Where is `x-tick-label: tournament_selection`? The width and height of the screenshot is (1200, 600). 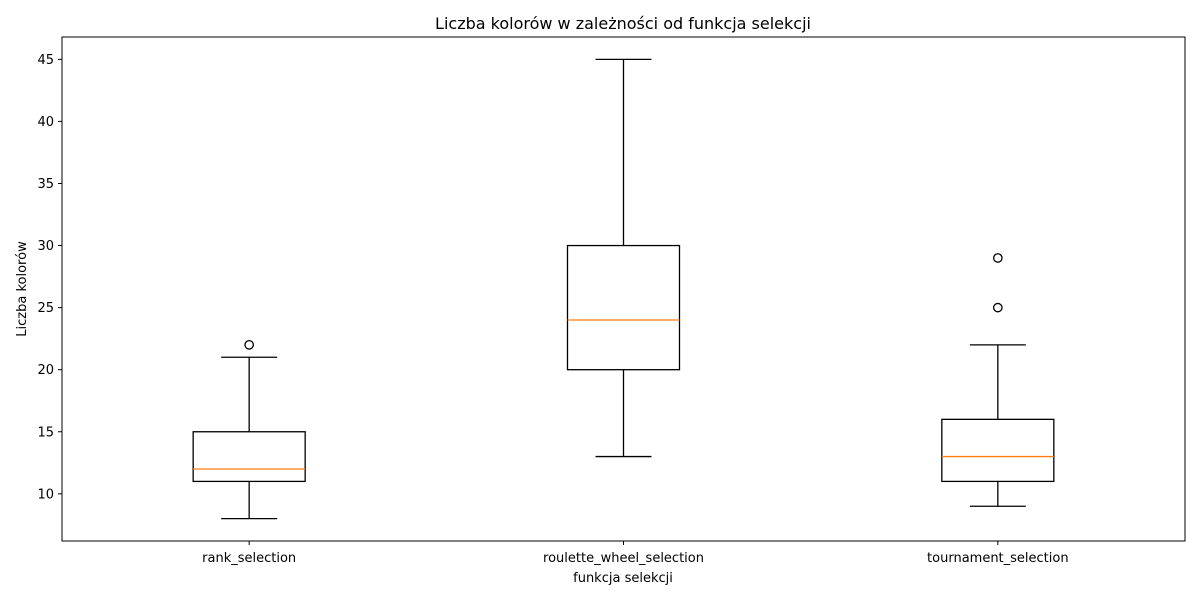
x-tick-label: tournament_selection is located at coordinates (998, 558).